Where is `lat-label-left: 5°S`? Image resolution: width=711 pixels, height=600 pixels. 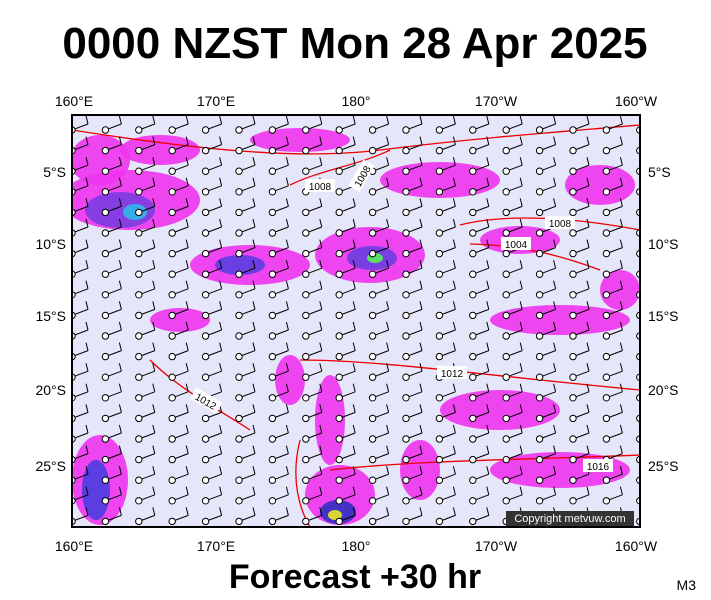
lat-label-left: 5°S is located at coordinates (54, 172).